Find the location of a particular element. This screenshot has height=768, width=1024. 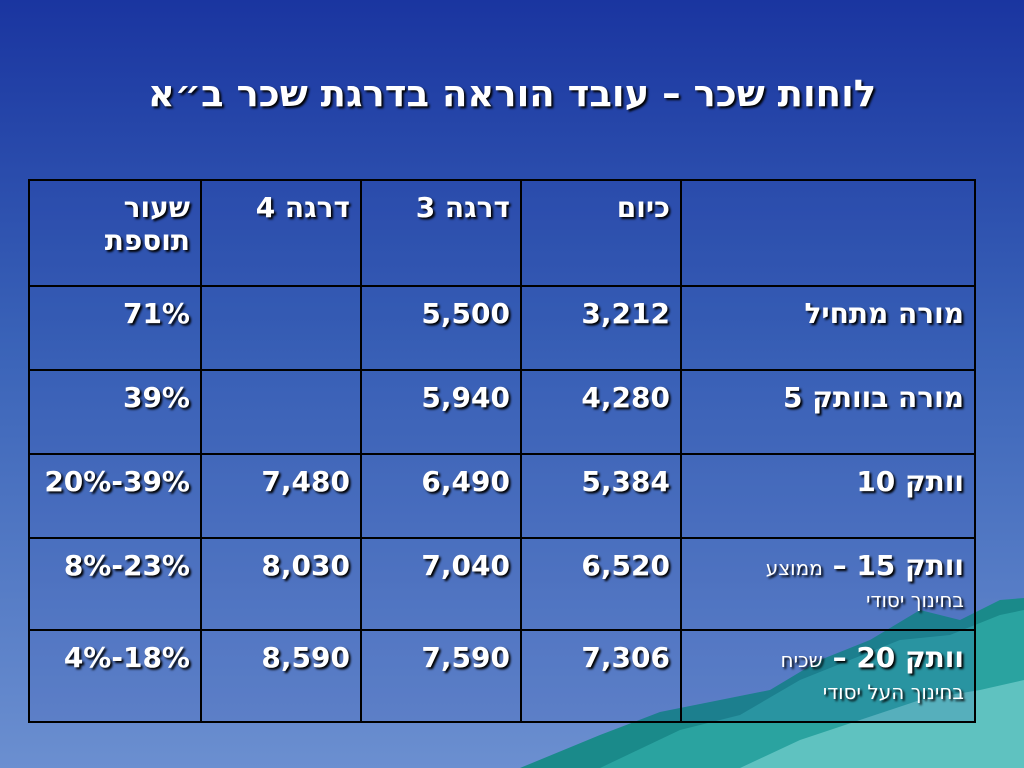

table-row: וותק 10 5,384 6,490 7,480 20%-39% is located at coordinates (502, 496).